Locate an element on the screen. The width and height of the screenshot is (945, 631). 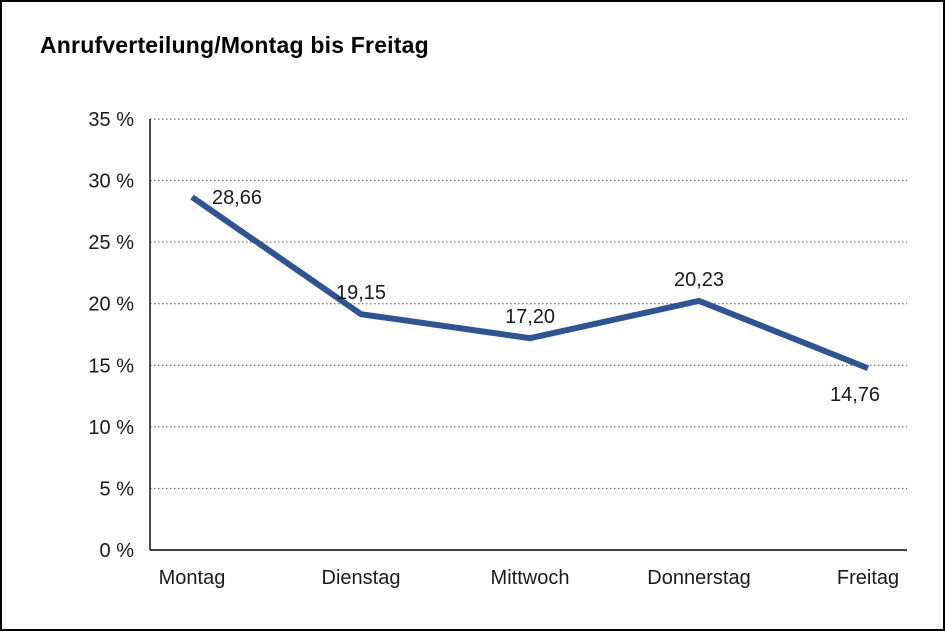
y-tick-label: 25 % is located at coordinates (111, 243).